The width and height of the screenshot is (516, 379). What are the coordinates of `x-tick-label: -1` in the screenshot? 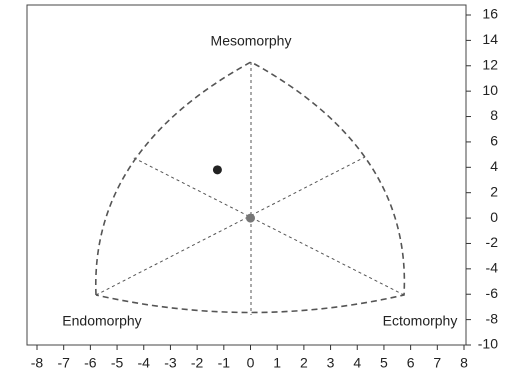 It's located at (224, 363).